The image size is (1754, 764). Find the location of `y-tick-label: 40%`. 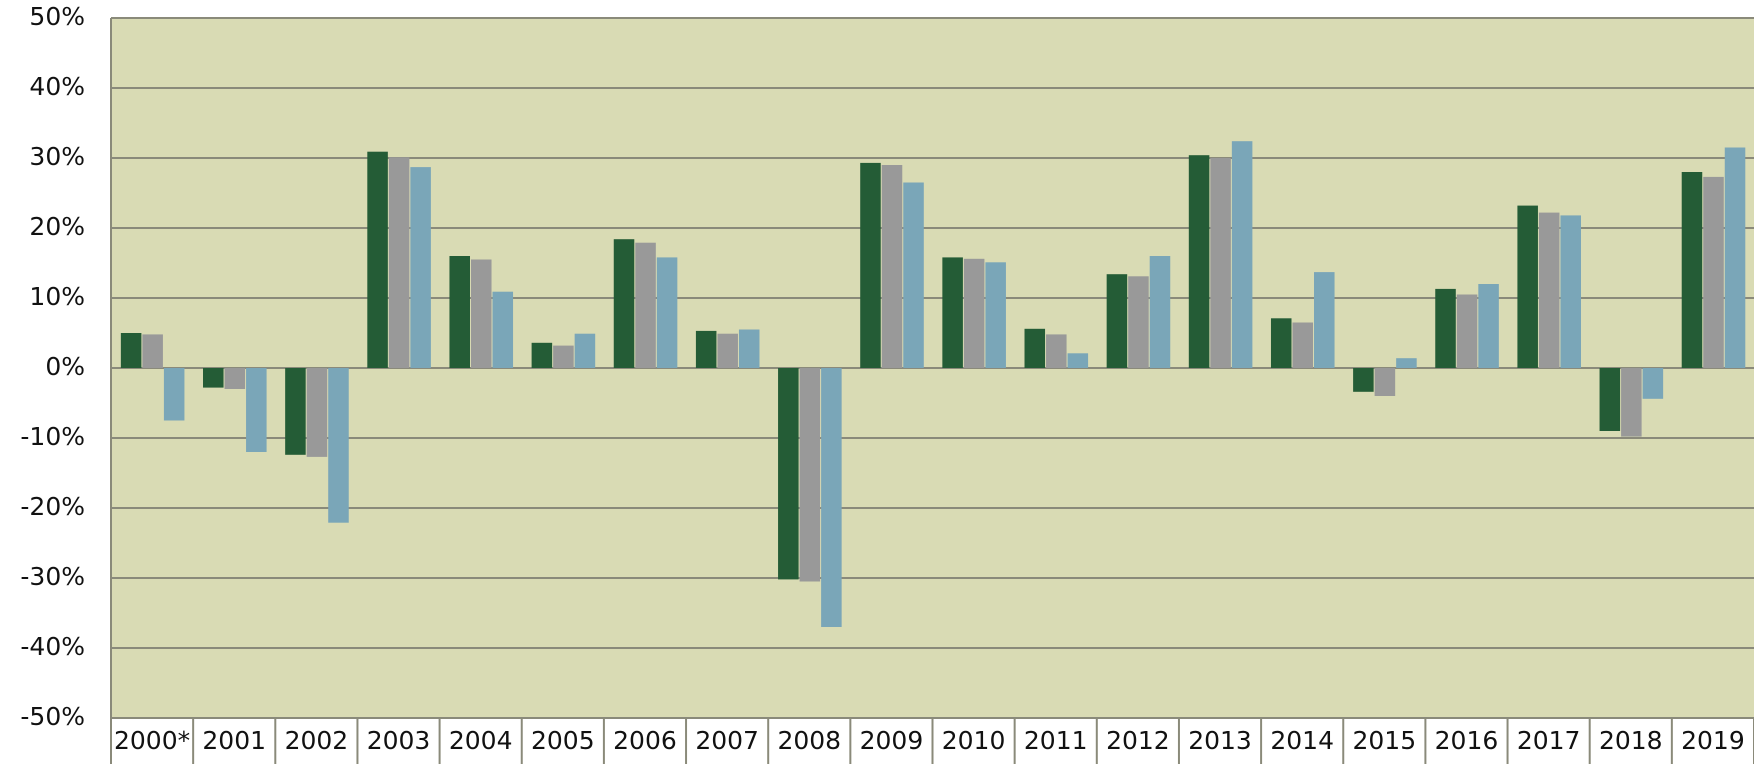

y-tick-label: 40% is located at coordinates (57, 86).